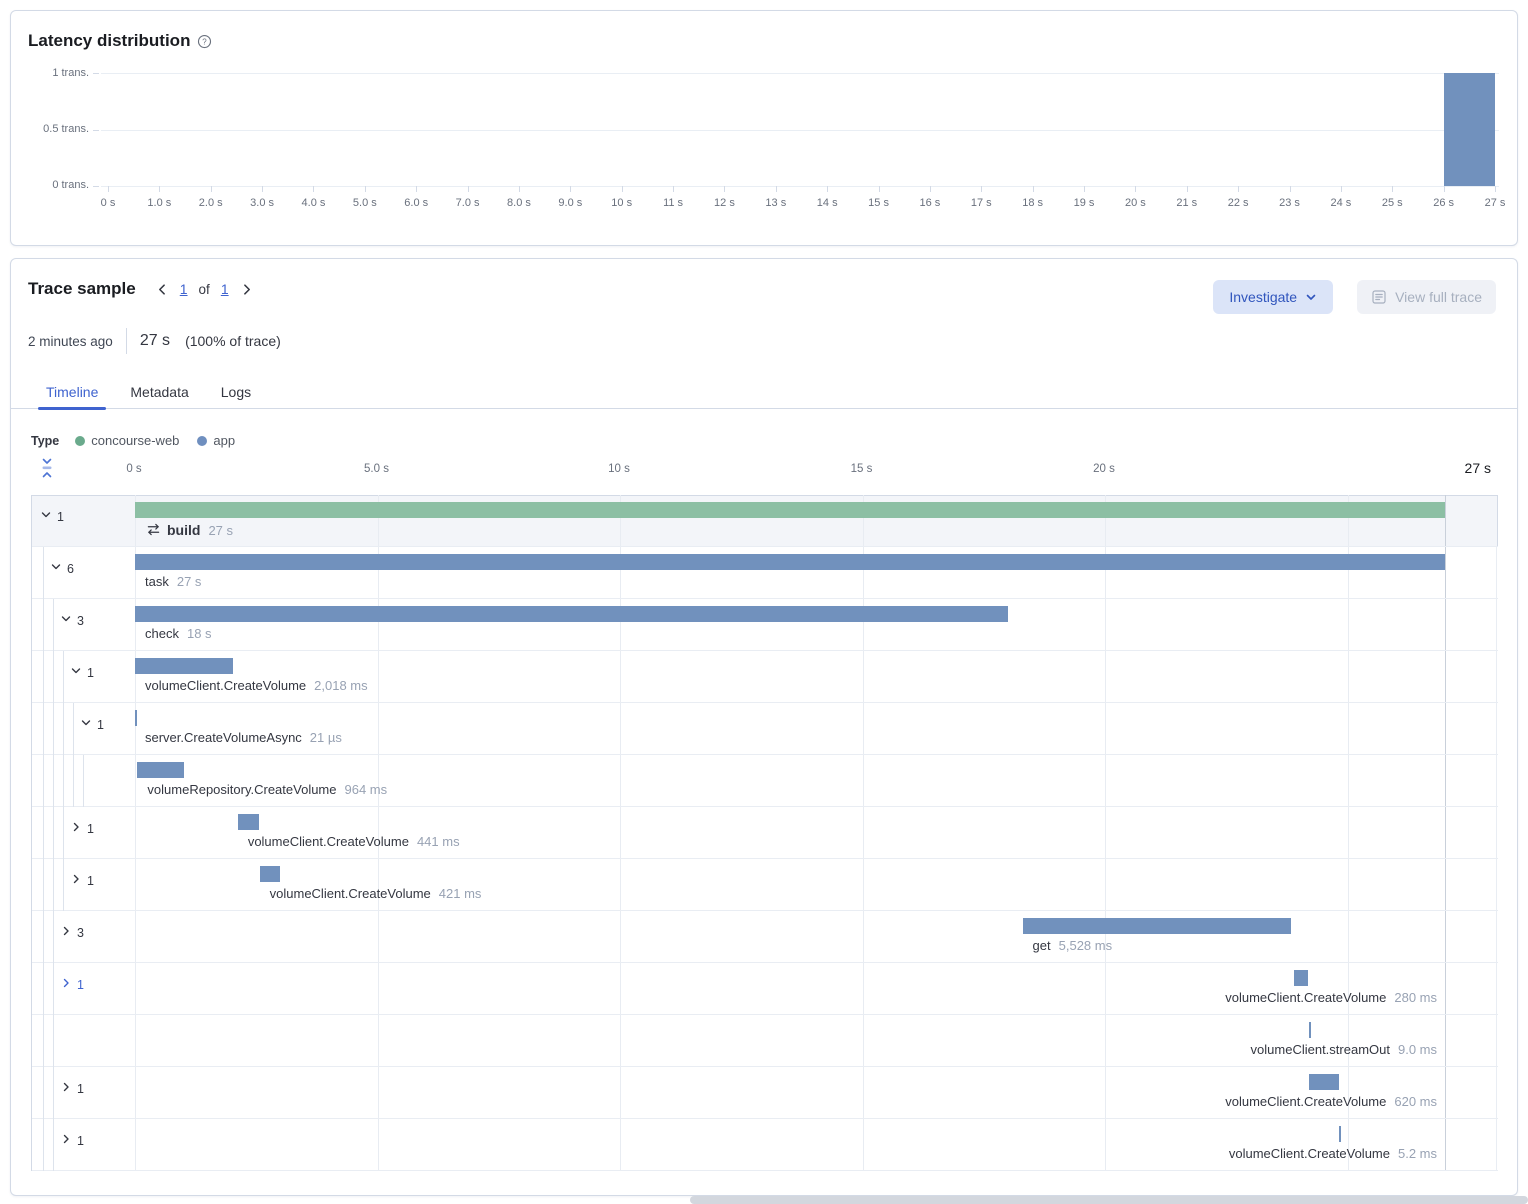  I want to click on x-axis-tick-label: 22 s, so click(1238, 203).